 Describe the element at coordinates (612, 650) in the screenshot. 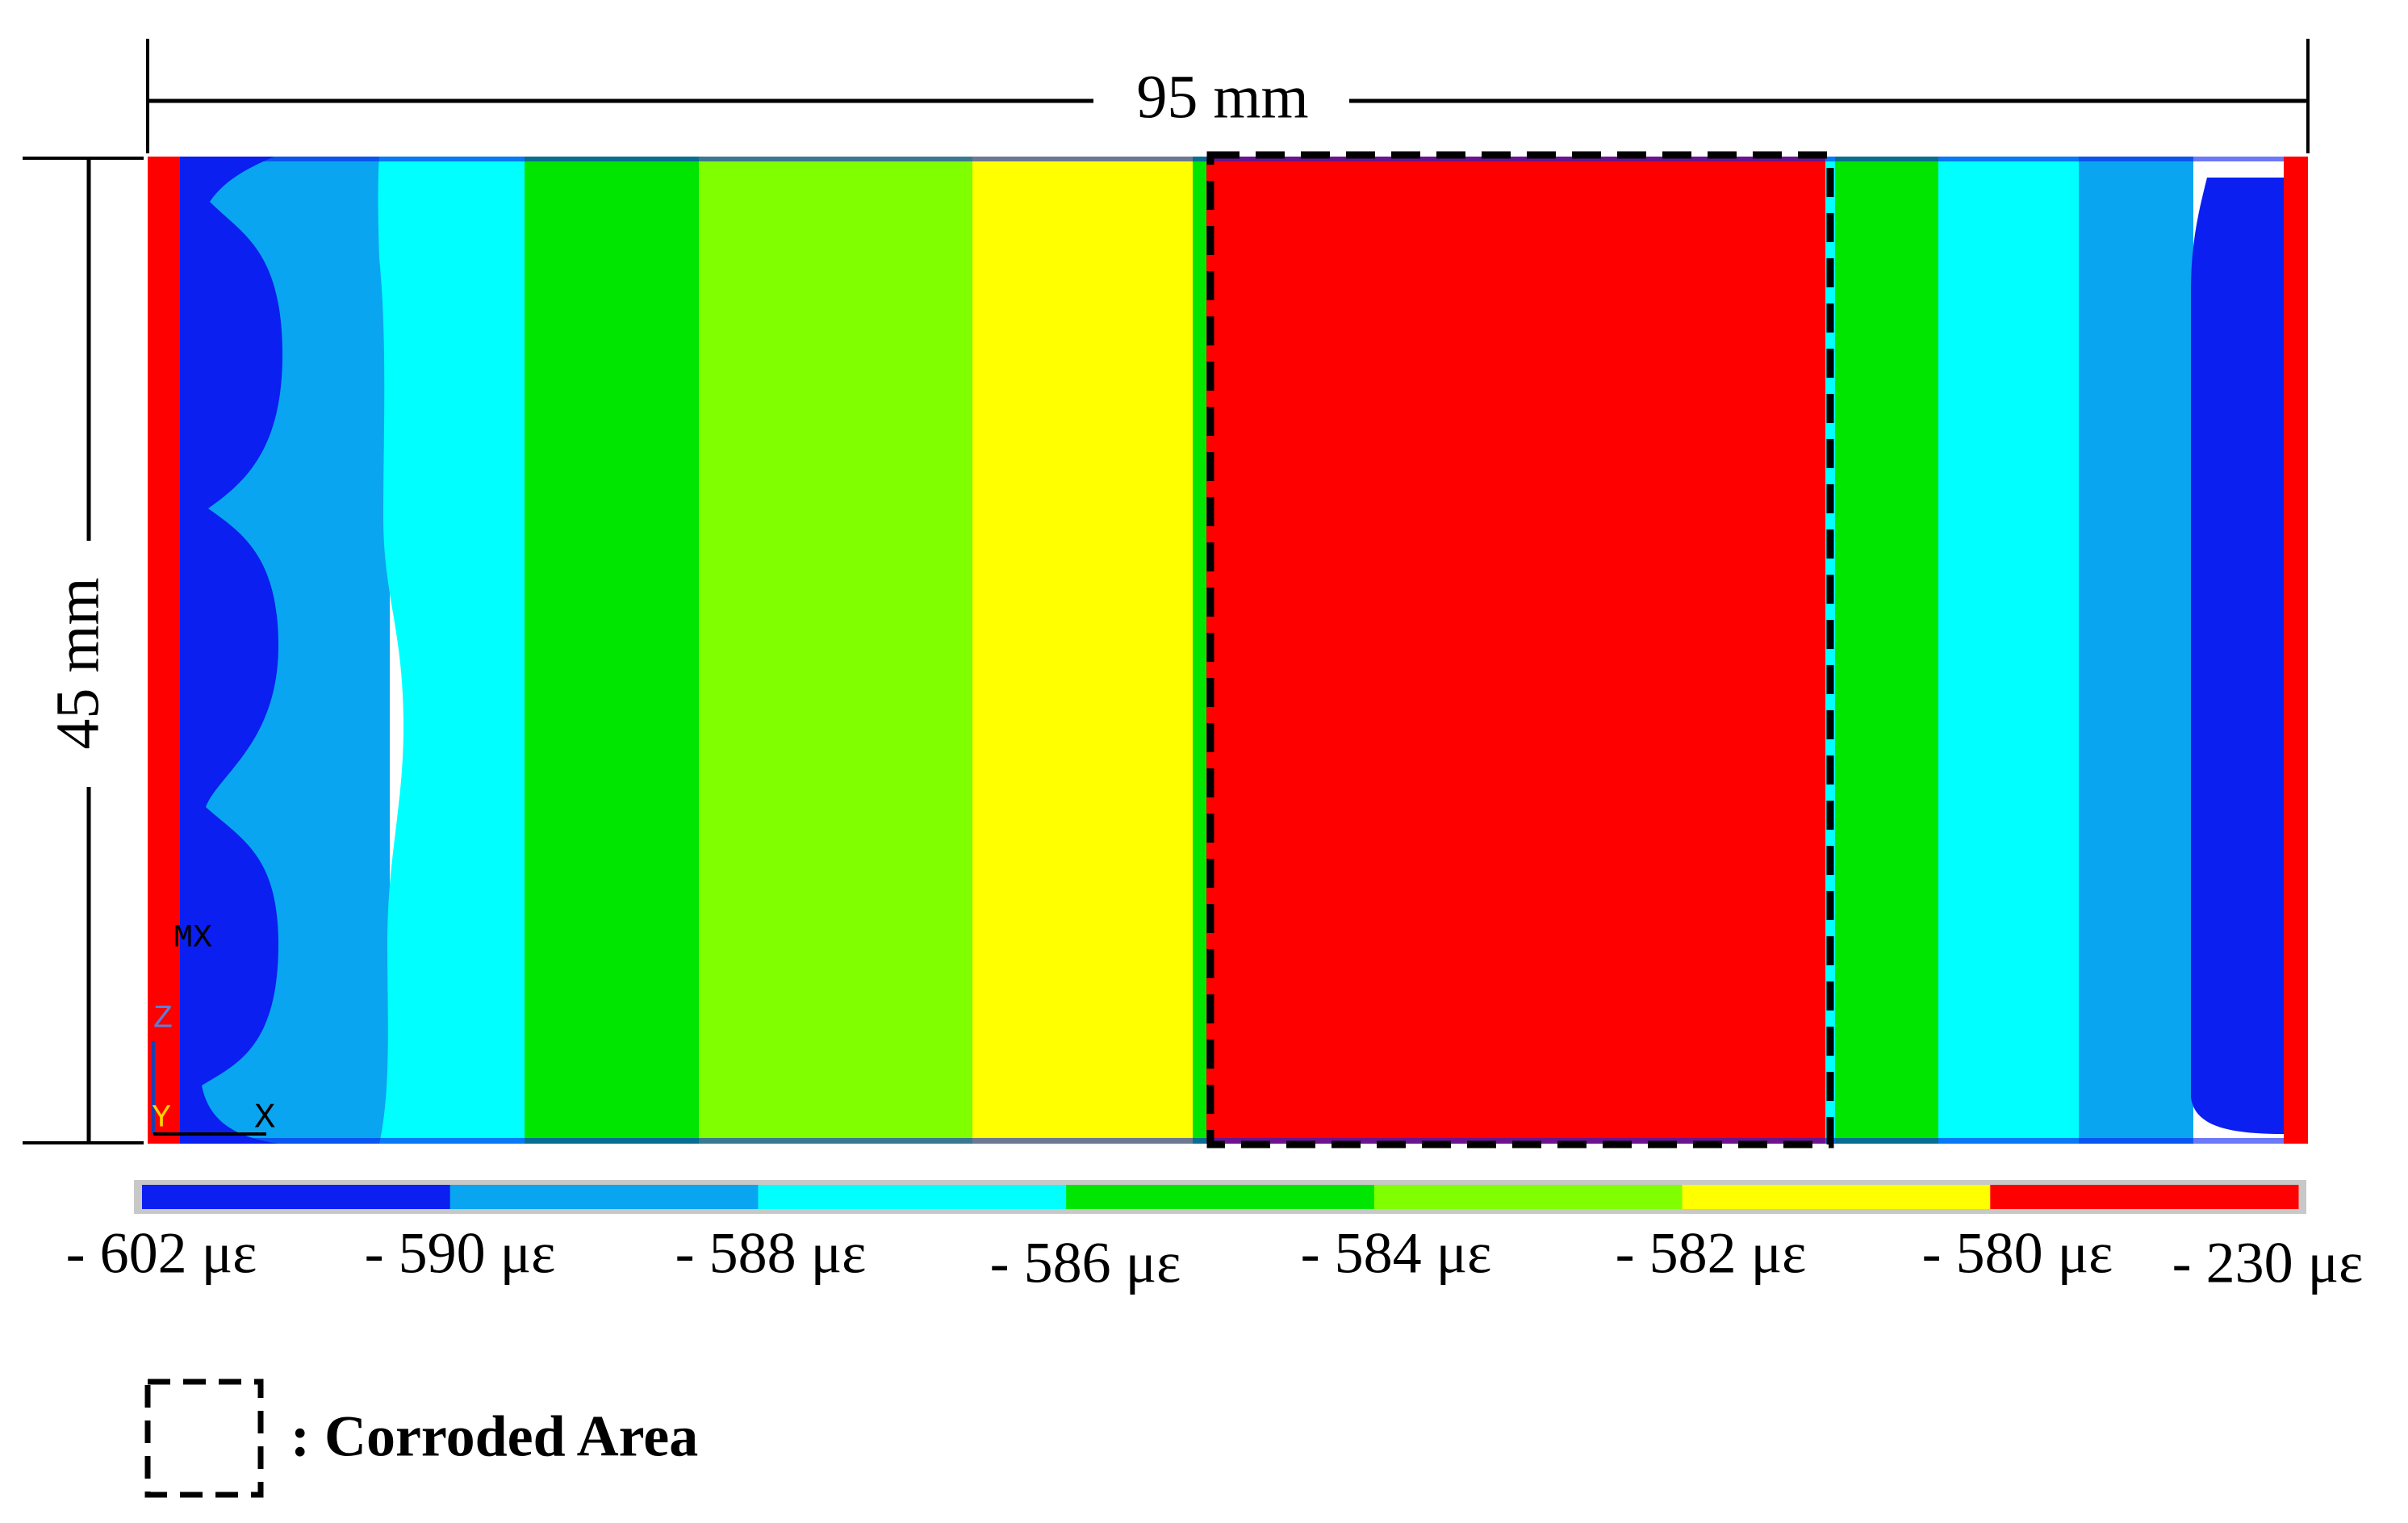

I see `contour-band-green-left` at that location.